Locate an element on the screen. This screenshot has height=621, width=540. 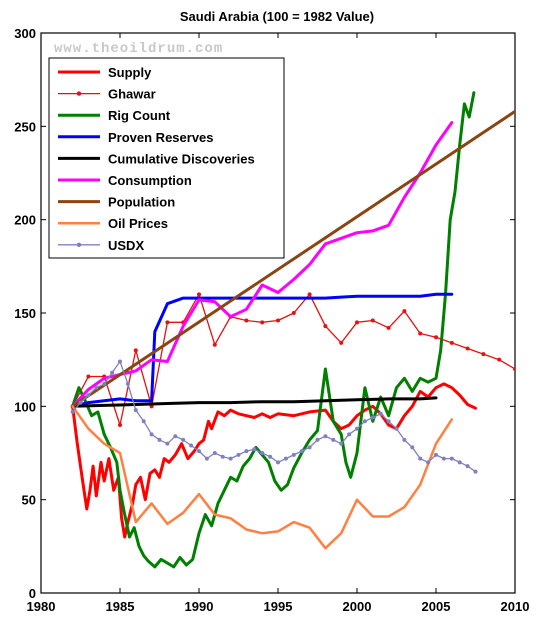
legend-label: Oil Prices is located at coordinates (138, 223).